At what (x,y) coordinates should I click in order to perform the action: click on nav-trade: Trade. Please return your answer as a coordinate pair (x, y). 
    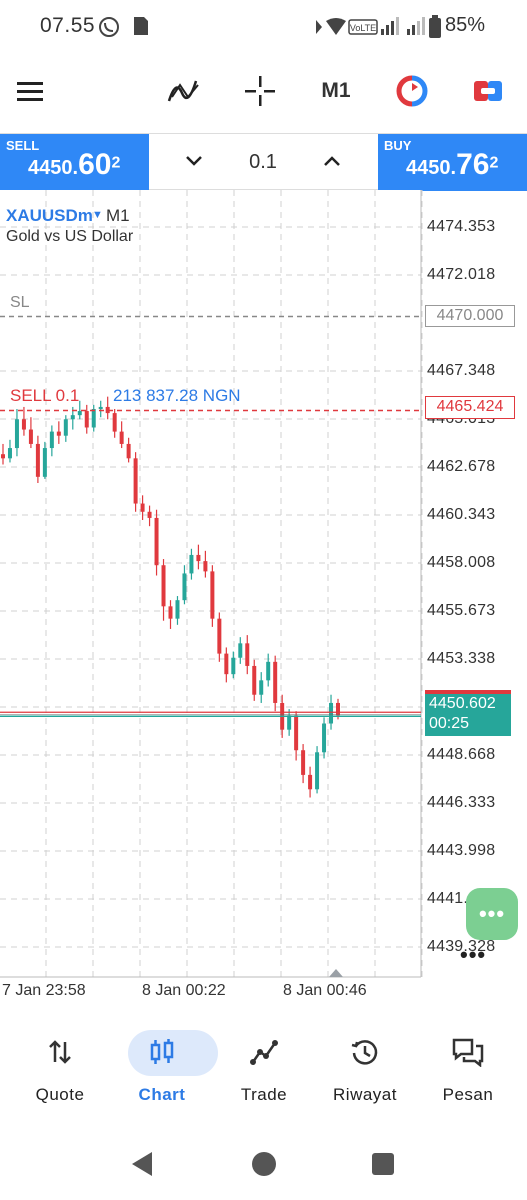
    Looking at the image, I should click on (264, 1074).